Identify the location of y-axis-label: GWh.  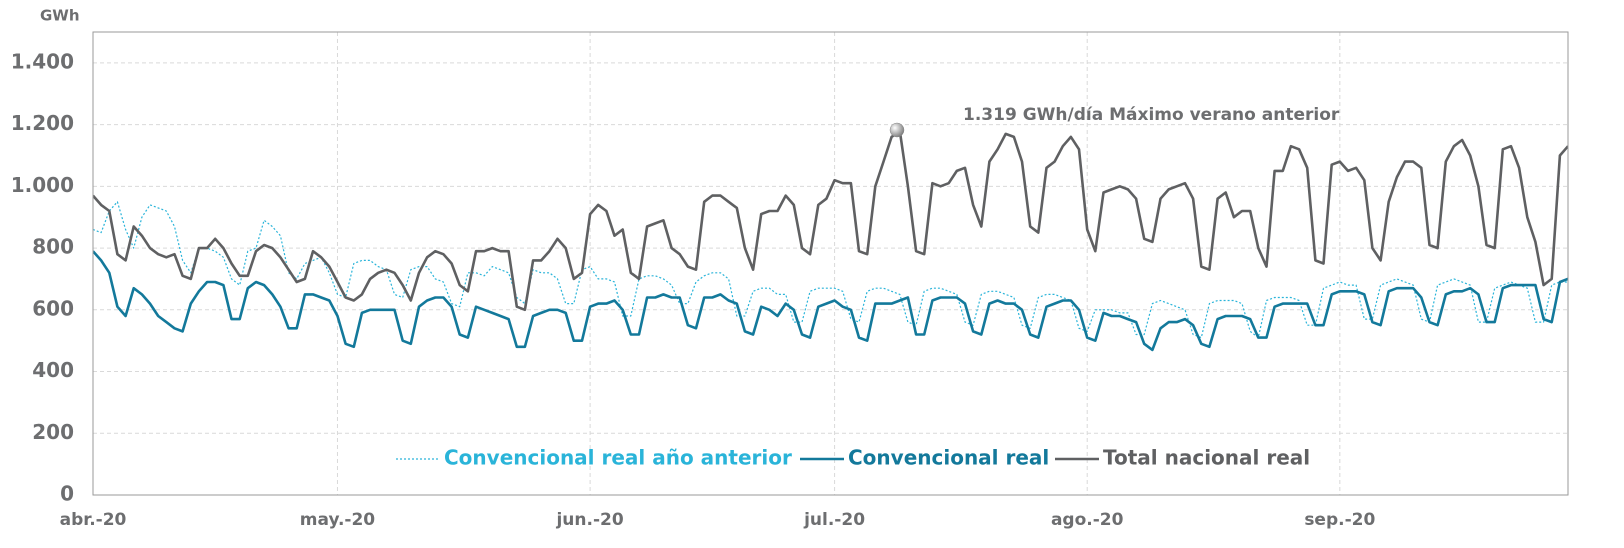
(60, 16).